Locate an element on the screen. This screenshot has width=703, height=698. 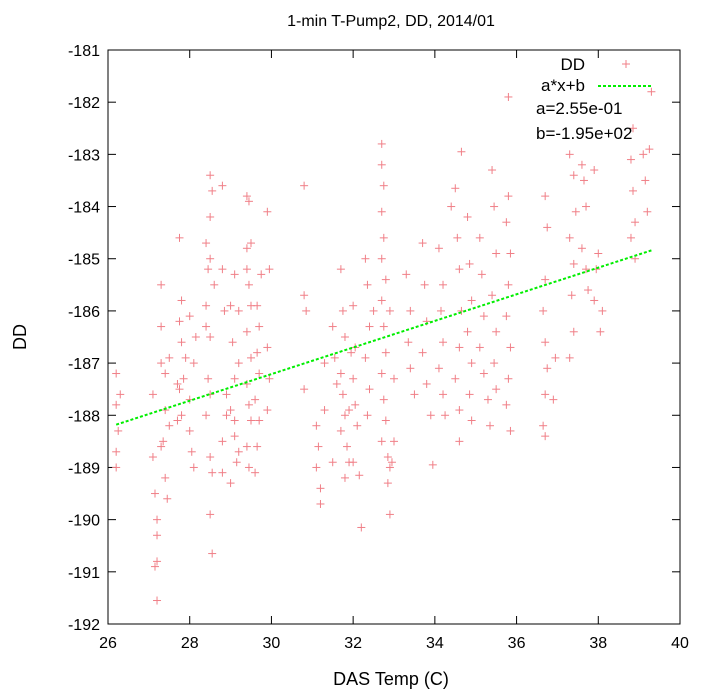
legend-plus is located at coordinates (626, 64).